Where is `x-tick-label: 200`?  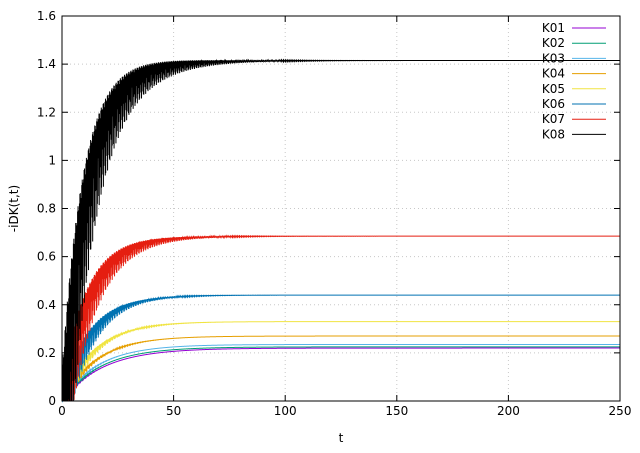
x-tick-label: 200 is located at coordinates (508, 411).